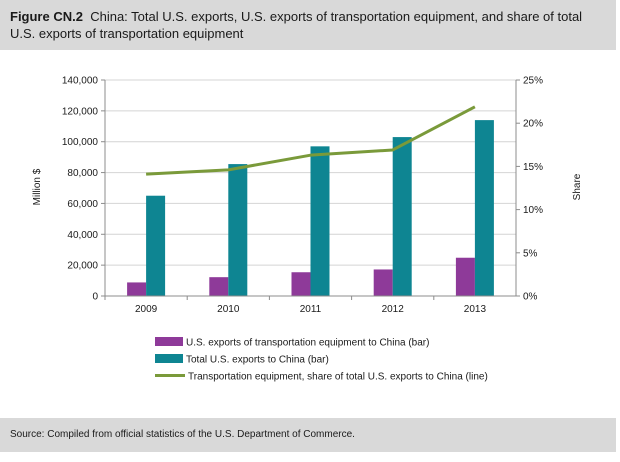 Image resolution: width=620 pixels, height=462 pixels. I want to click on bar-transport-2009, so click(137, 289).